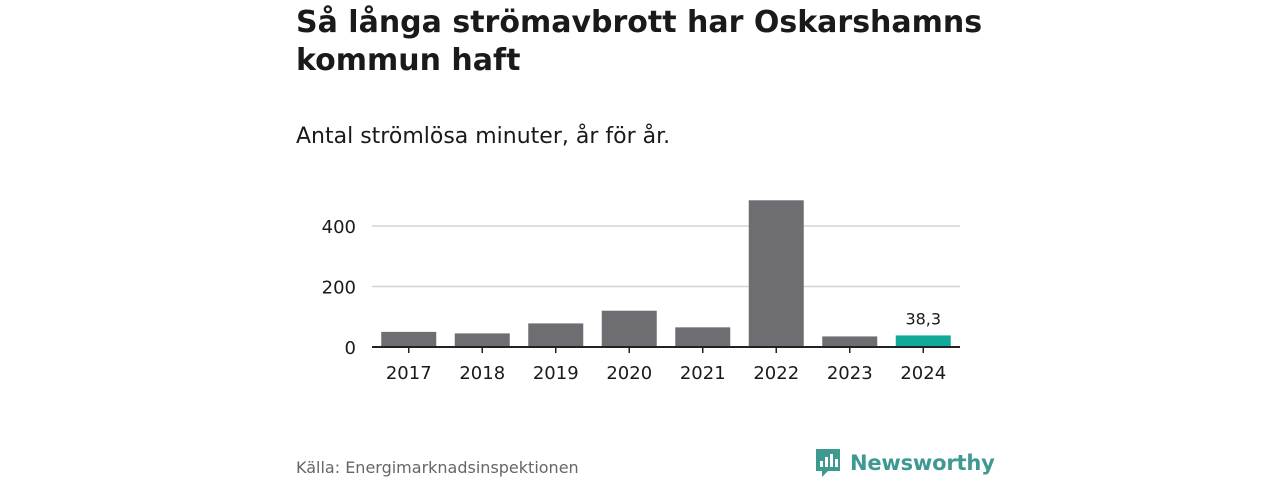  I want to click on y-tick-label: 200, so click(339, 288).